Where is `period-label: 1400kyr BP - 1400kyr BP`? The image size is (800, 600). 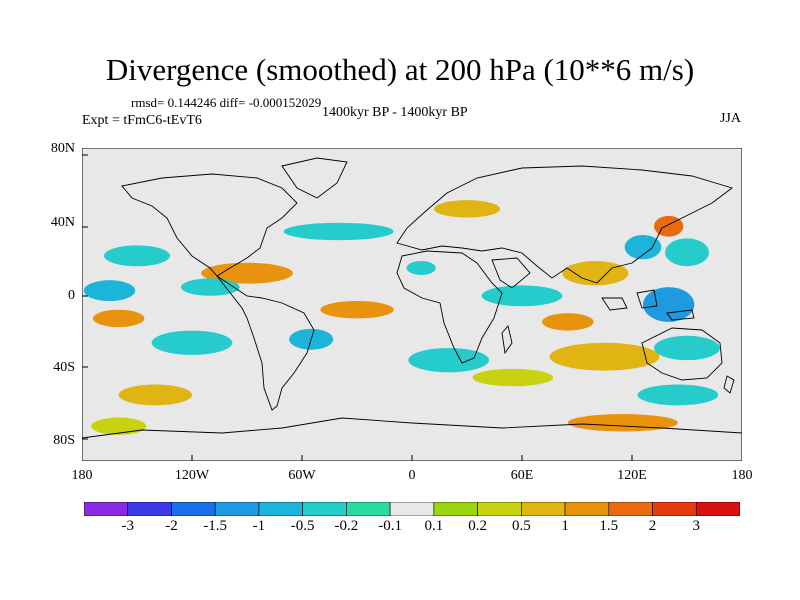
period-label: 1400kyr BP - 1400kyr BP is located at coordinates (395, 112).